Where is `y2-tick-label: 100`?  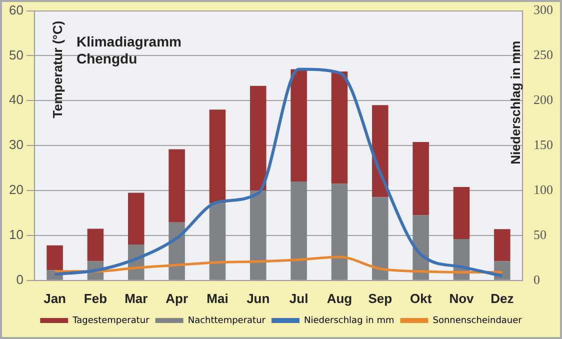 y2-tick-label: 100 is located at coordinates (543, 189).